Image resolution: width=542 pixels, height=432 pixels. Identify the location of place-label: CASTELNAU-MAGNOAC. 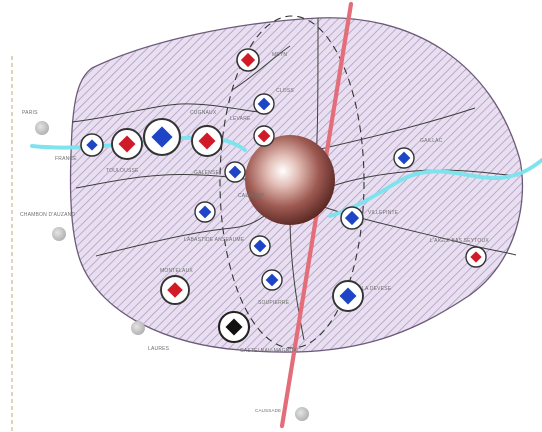
(270, 351).